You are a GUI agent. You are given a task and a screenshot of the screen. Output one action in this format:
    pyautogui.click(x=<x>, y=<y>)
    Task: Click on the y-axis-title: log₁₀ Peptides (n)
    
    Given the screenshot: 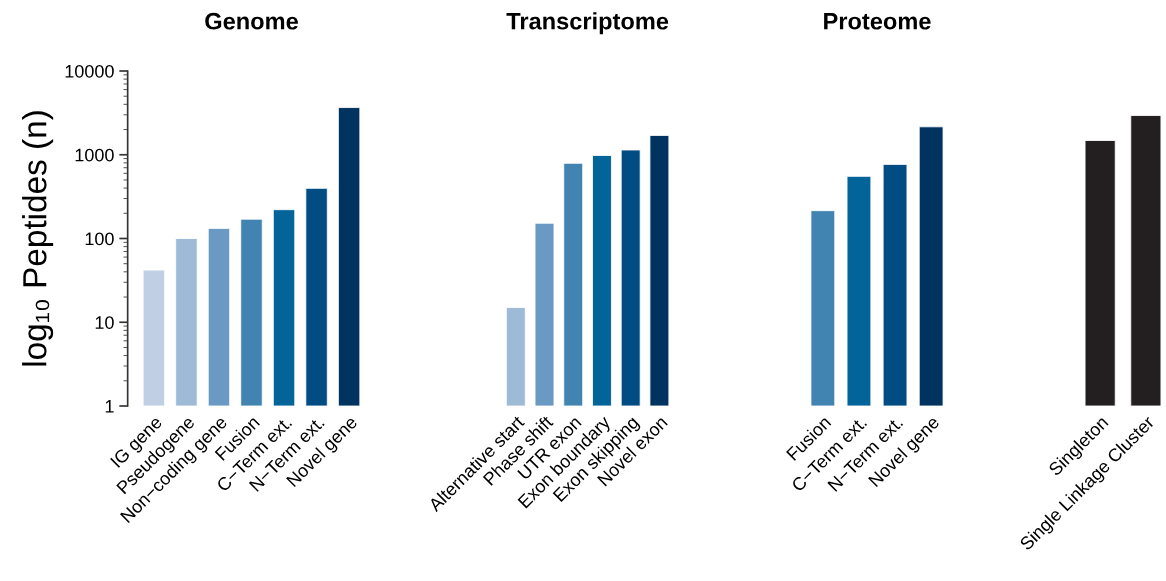 What is the action you would take?
    pyautogui.click(x=38, y=238)
    